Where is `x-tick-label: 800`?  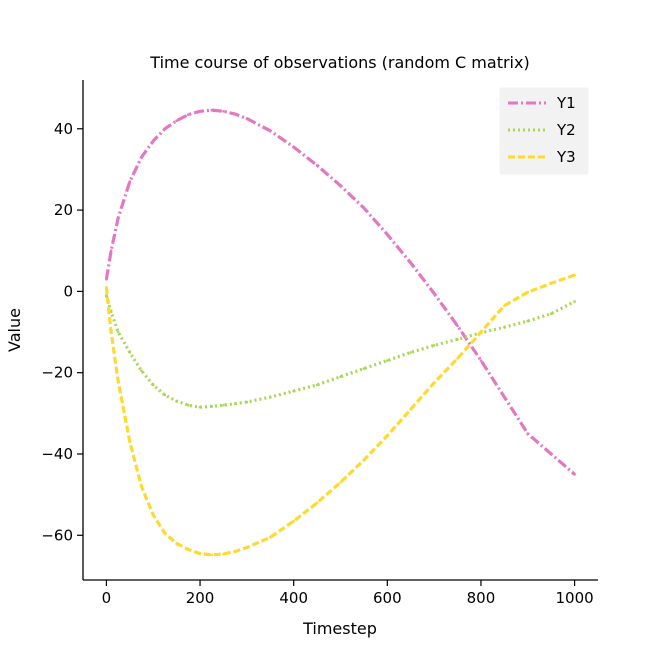
x-tick-label: 800 is located at coordinates (481, 598).